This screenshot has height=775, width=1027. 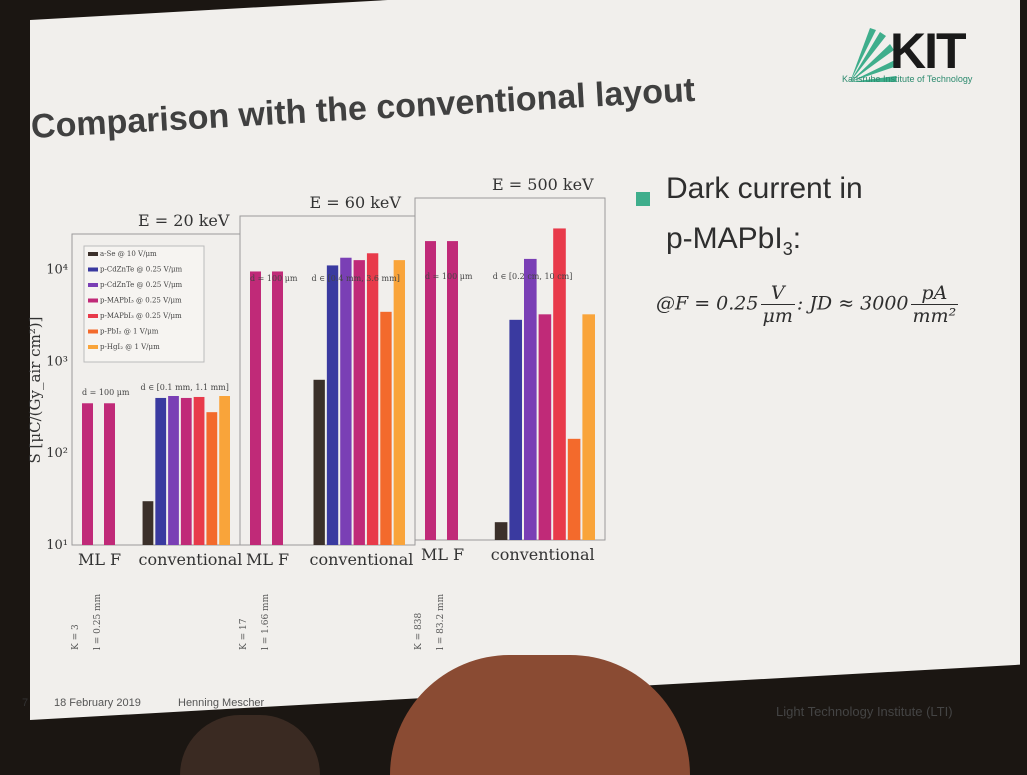 What do you see at coordinates (184, 220) in the screenshot?
I see `panel-energy-label: E = 20 keV` at bounding box center [184, 220].